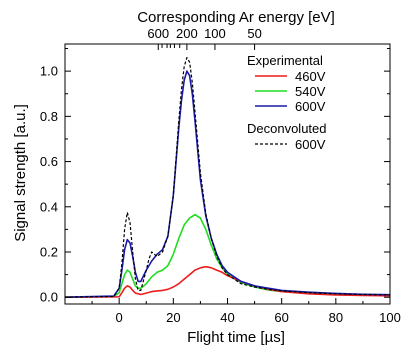 Image resolution: width=402 pixels, height=347 pixels. What do you see at coordinates (287, 128) in the screenshot?
I see `legend-group-deconvoluted: Deconvoluted` at bounding box center [287, 128].